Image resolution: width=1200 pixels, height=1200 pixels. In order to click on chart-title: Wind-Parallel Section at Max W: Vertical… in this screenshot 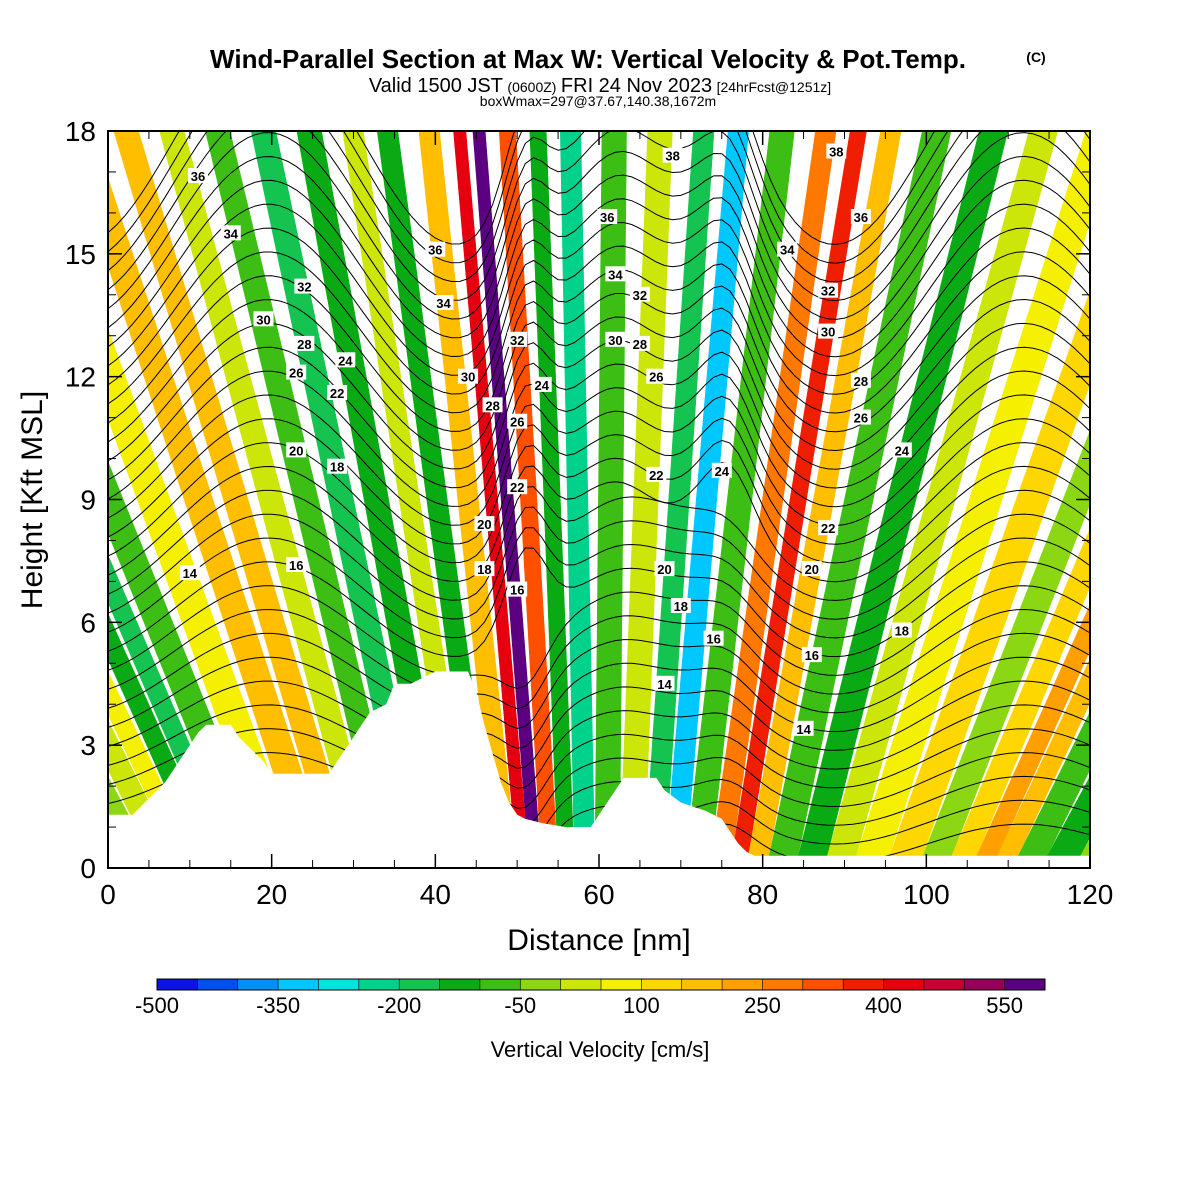, I will do `click(588, 59)`.